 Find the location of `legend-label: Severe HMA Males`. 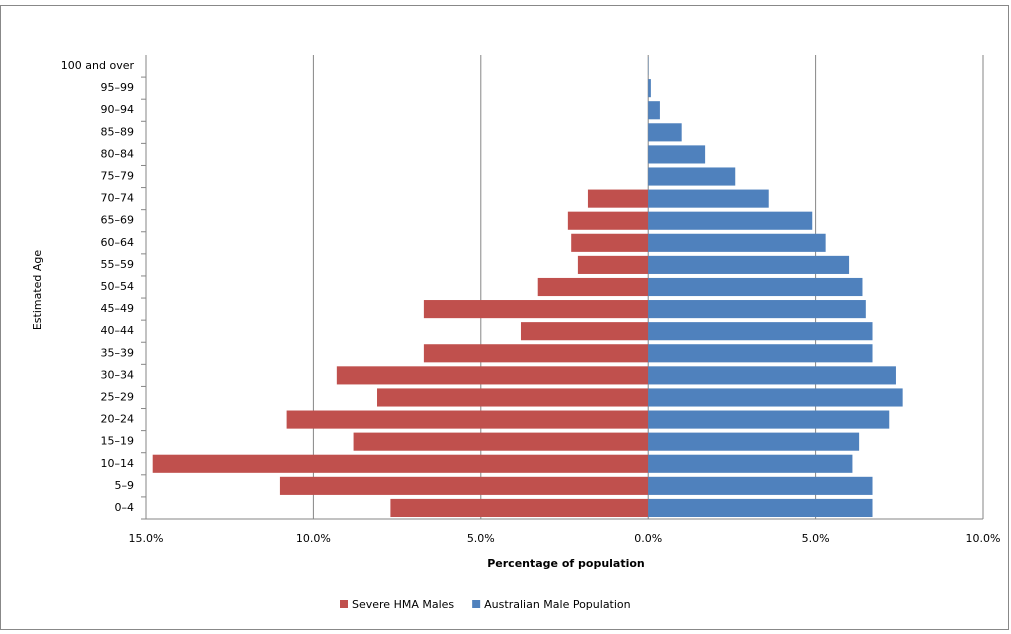

legend-label: Severe HMA Males is located at coordinates (403, 604).